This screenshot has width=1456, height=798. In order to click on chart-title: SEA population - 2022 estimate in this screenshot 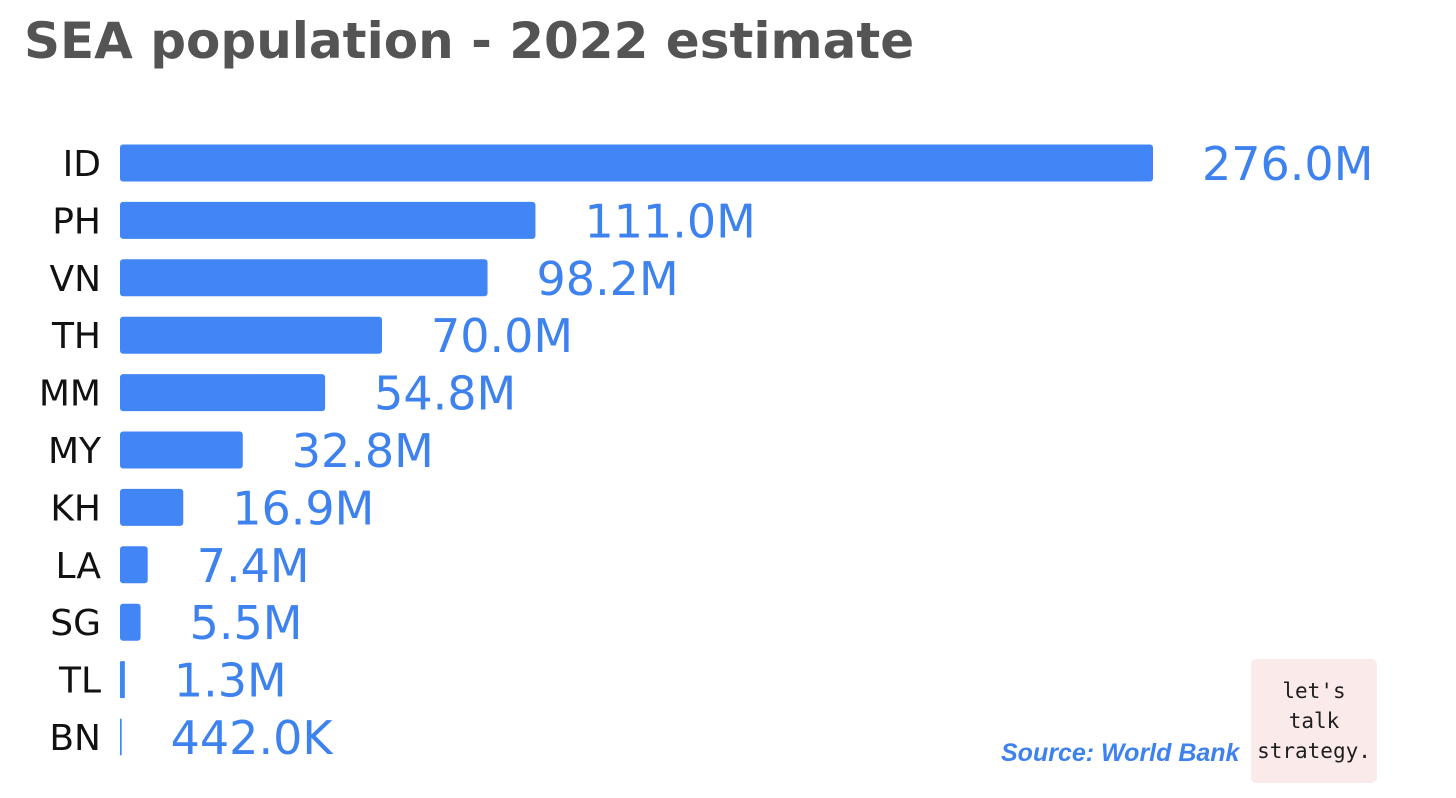, I will do `click(469, 41)`.